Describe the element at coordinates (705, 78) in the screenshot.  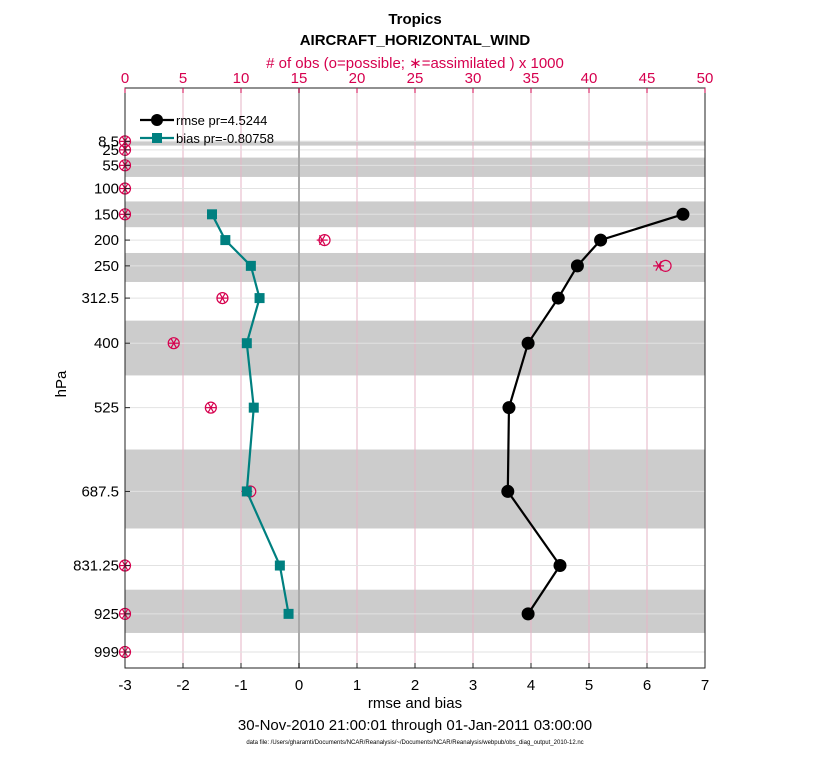
I see `top-tick-label: 50` at that location.